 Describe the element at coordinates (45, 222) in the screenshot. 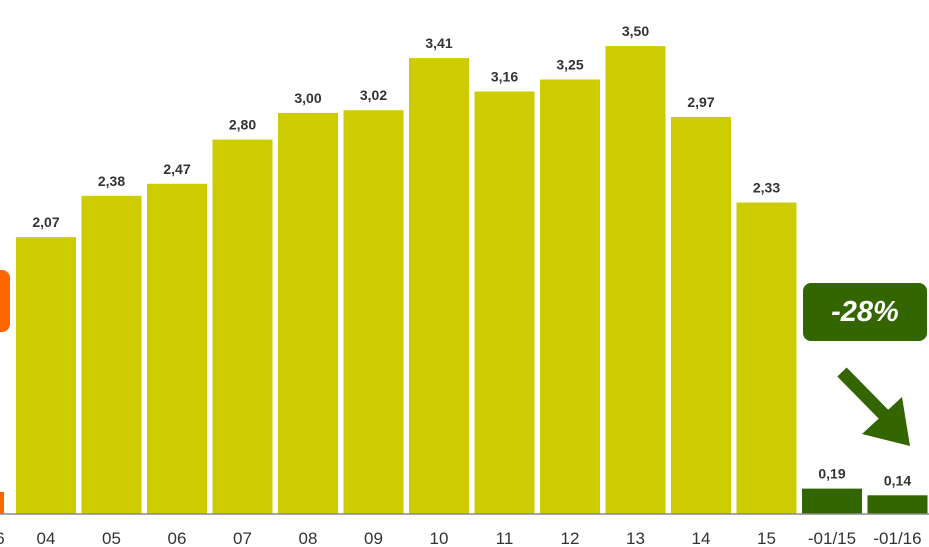

I see `value-label-04: 2,07` at that location.